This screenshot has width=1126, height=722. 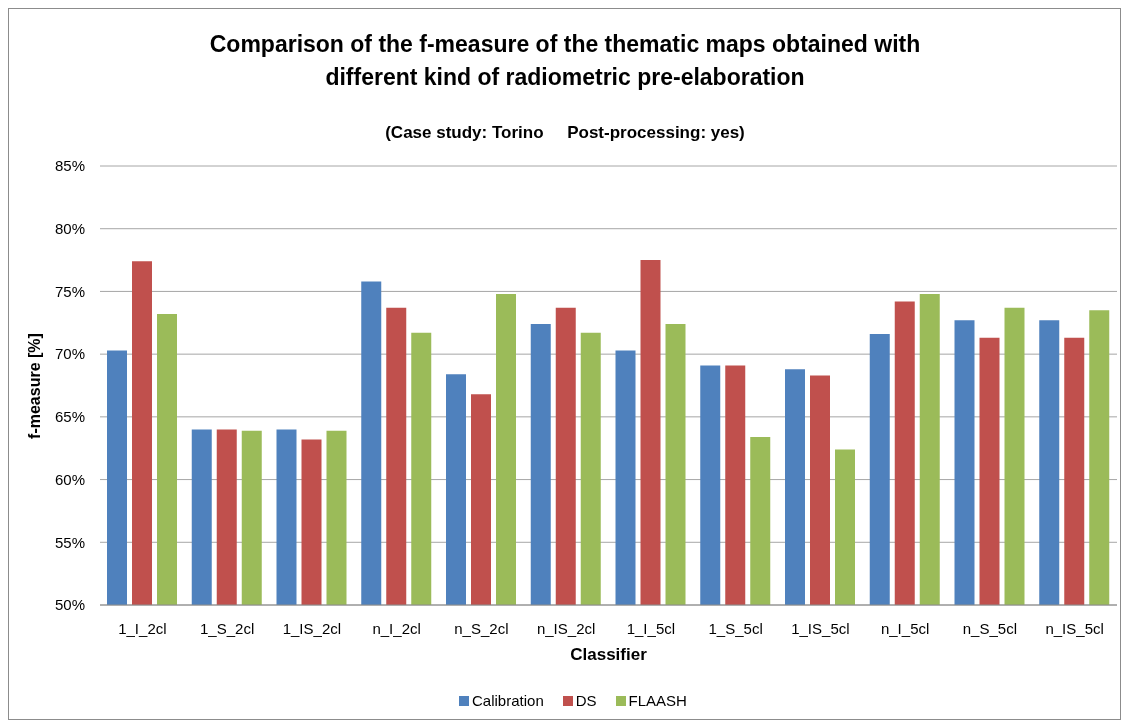 I want to click on x-tick-label: n_I_2cl, so click(x=396, y=628).